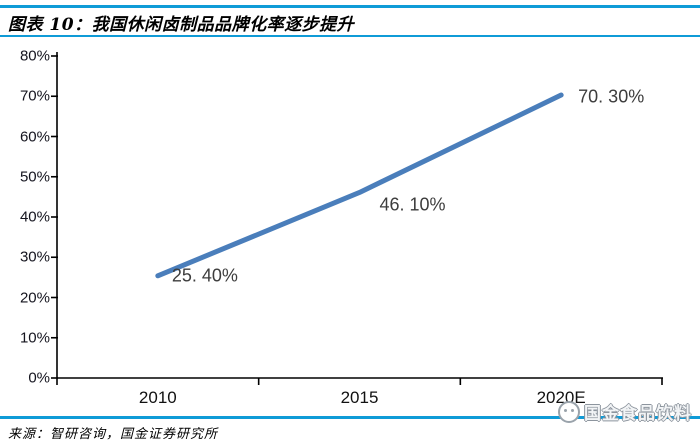 The height and width of the screenshot is (443, 700). What do you see at coordinates (611, 96) in the screenshot?
I see `data-point-label: 70. 30%` at bounding box center [611, 96].